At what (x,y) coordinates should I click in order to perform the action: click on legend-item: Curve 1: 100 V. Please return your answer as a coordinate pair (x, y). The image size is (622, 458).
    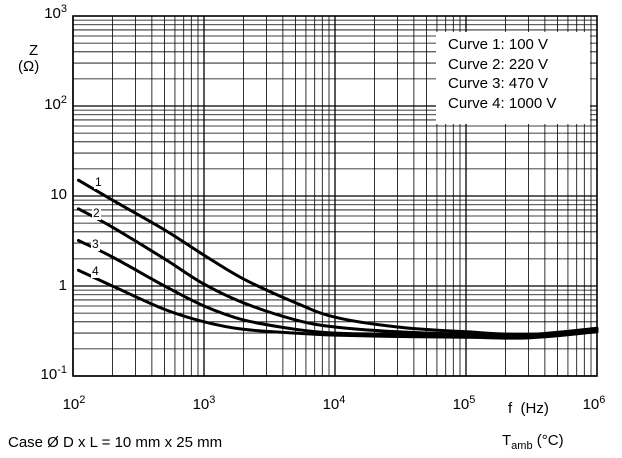
    Looking at the image, I should click on (498, 44).